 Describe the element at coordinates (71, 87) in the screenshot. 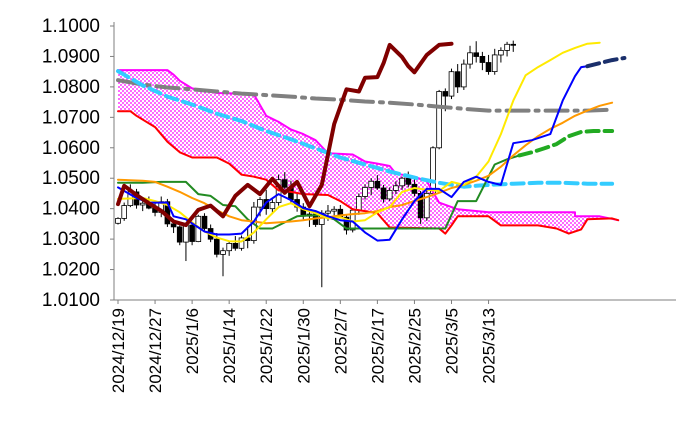

I see `y-tick-label: 1.0800` at that location.